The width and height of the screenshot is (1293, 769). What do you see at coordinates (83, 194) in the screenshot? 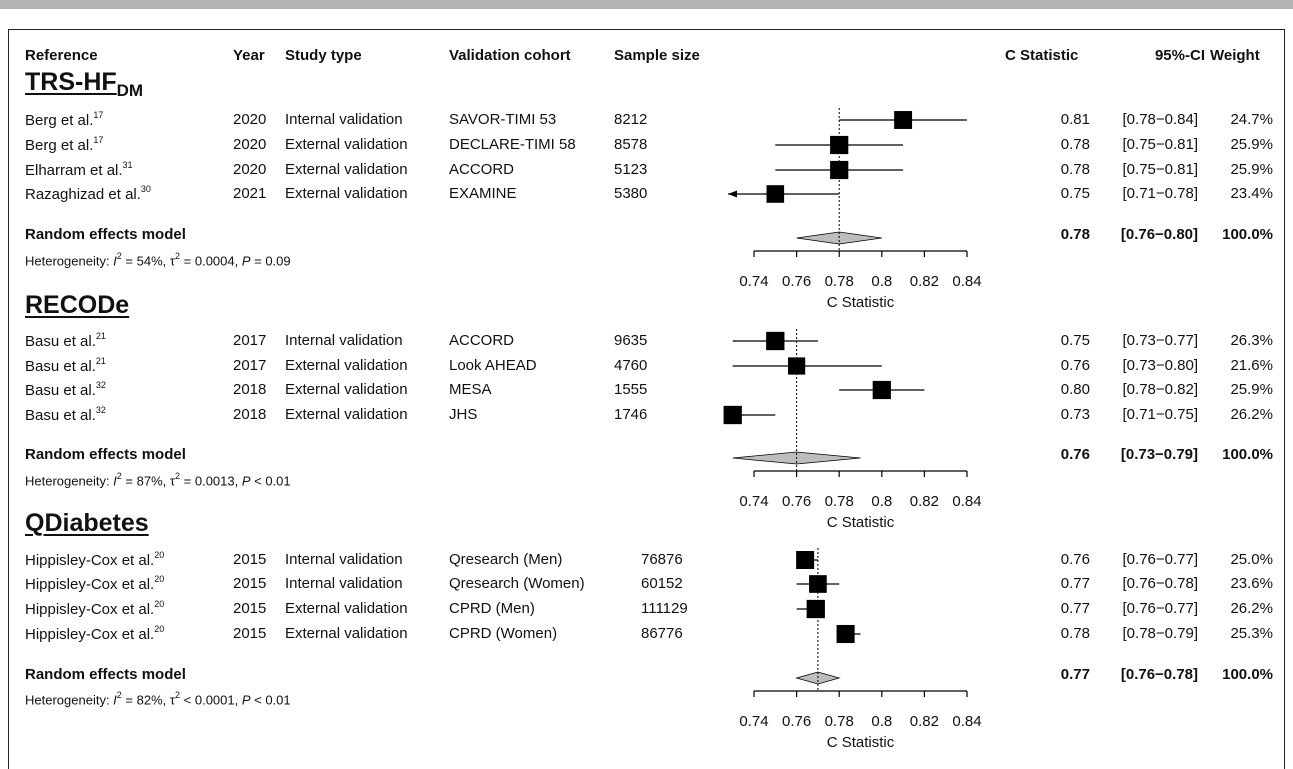
I see `study-reference-text: Razaghizad et al.` at bounding box center [83, 194].